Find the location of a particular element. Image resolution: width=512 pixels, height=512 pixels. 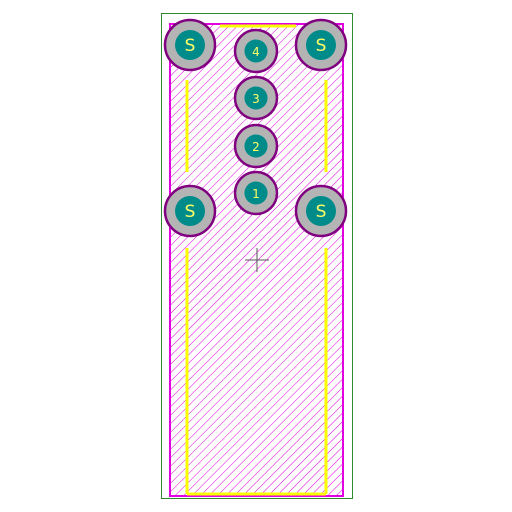

pad-label: 4 is located at coordinates (256, 52).